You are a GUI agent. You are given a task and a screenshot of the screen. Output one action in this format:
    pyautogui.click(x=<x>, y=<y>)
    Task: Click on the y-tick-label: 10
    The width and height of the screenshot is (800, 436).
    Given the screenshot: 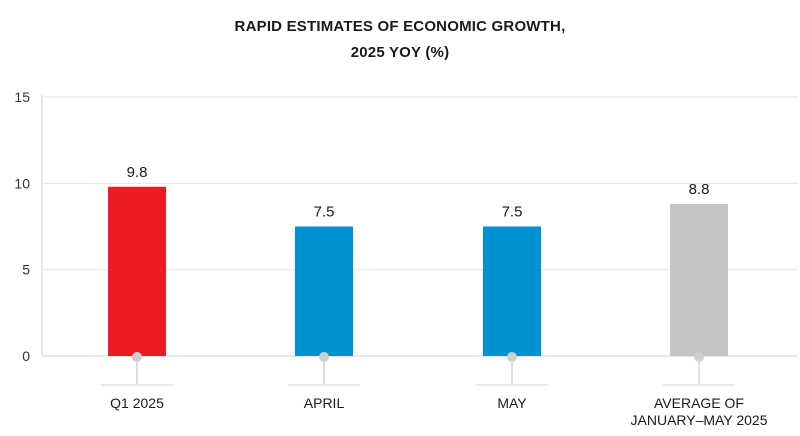 What is the action you would take?
    pyautogui.click(x=22, y=183)
    